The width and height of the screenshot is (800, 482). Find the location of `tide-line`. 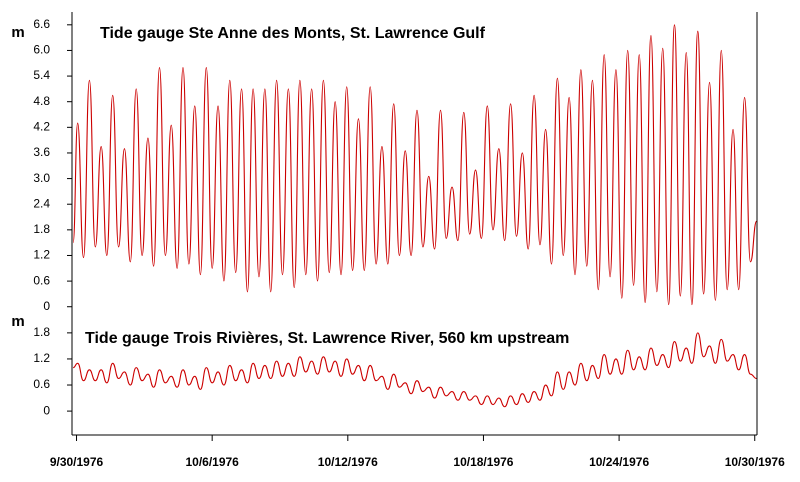

tide-line is located at coordinates (415, 370).